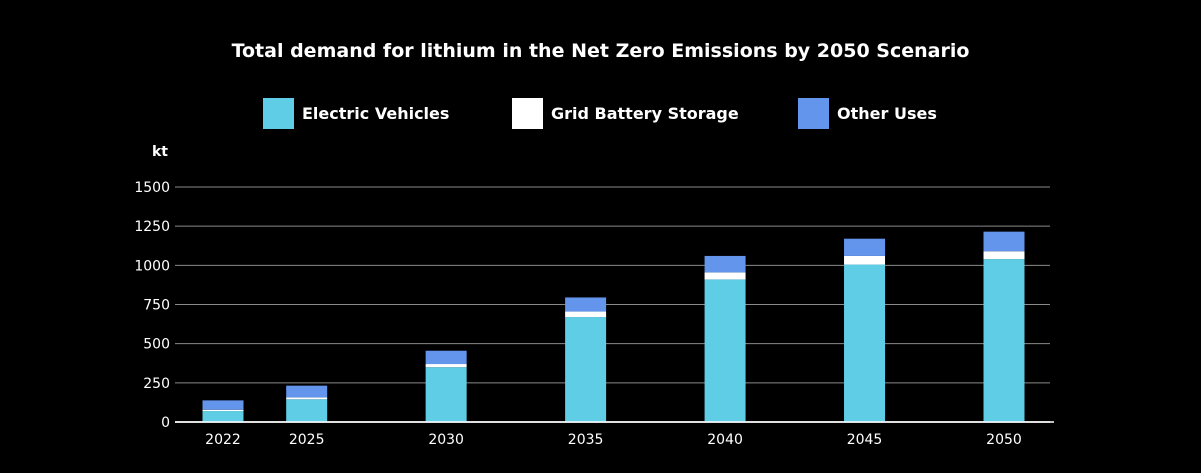 The width and height of the screenshot is (1201, 473). What do you see at coordinates (152, 227) in the screenshot?
I see `y-tick-label: 1250` at bounding box center [152, 227].